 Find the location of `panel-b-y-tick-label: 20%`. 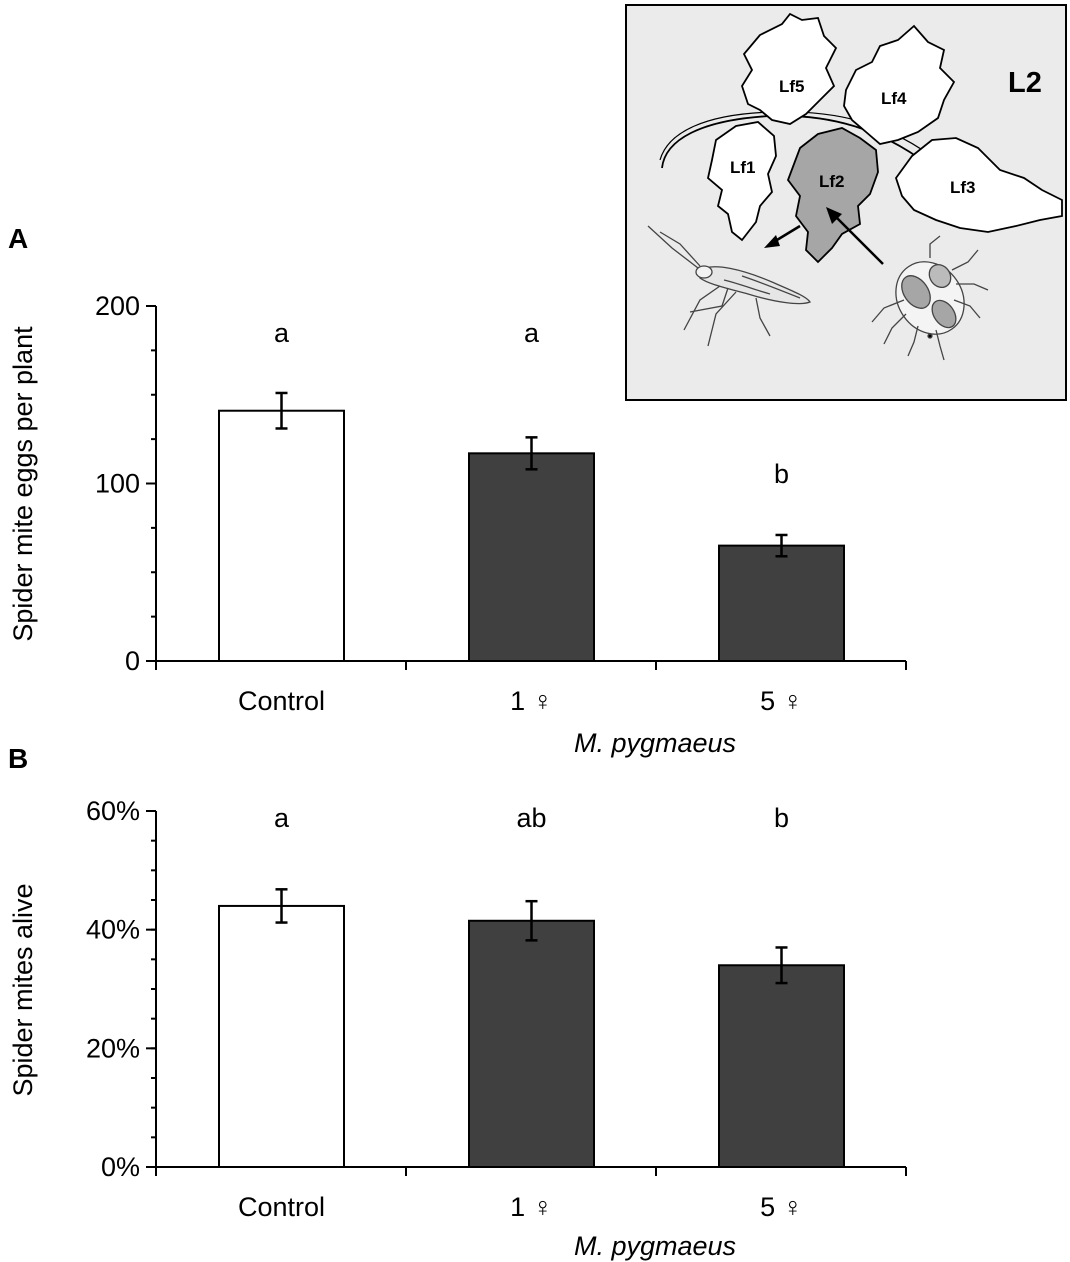

panel-b-y-tick-label: 20% is located at coordinates (113, 1048).